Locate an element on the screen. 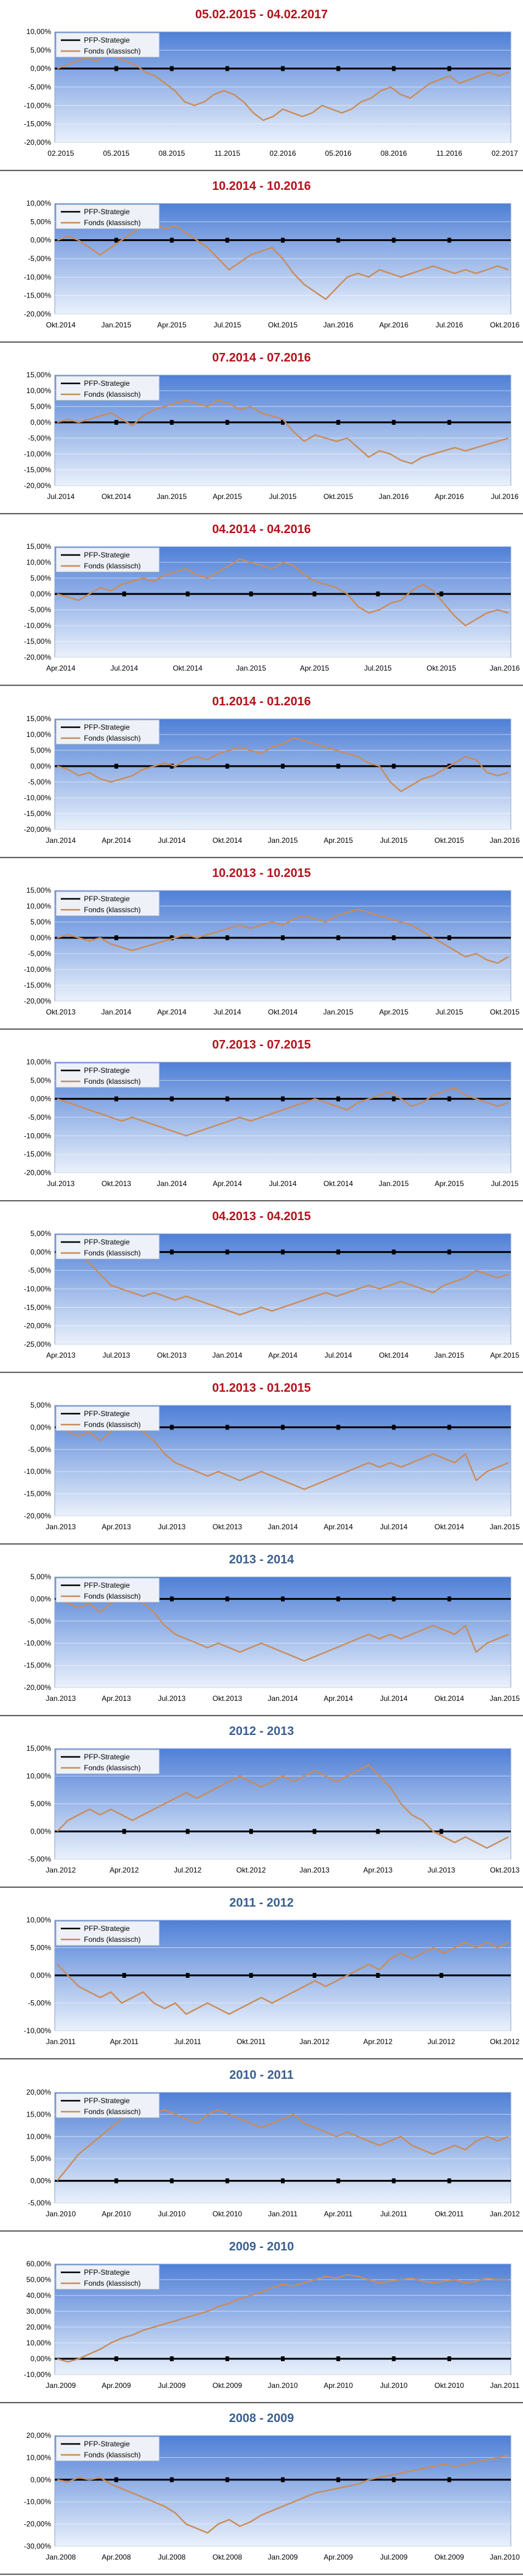 The width and height of the screenshot is (523, 2576). x-tick-label: Jul.2008 is located at coordinates (172, 2557).